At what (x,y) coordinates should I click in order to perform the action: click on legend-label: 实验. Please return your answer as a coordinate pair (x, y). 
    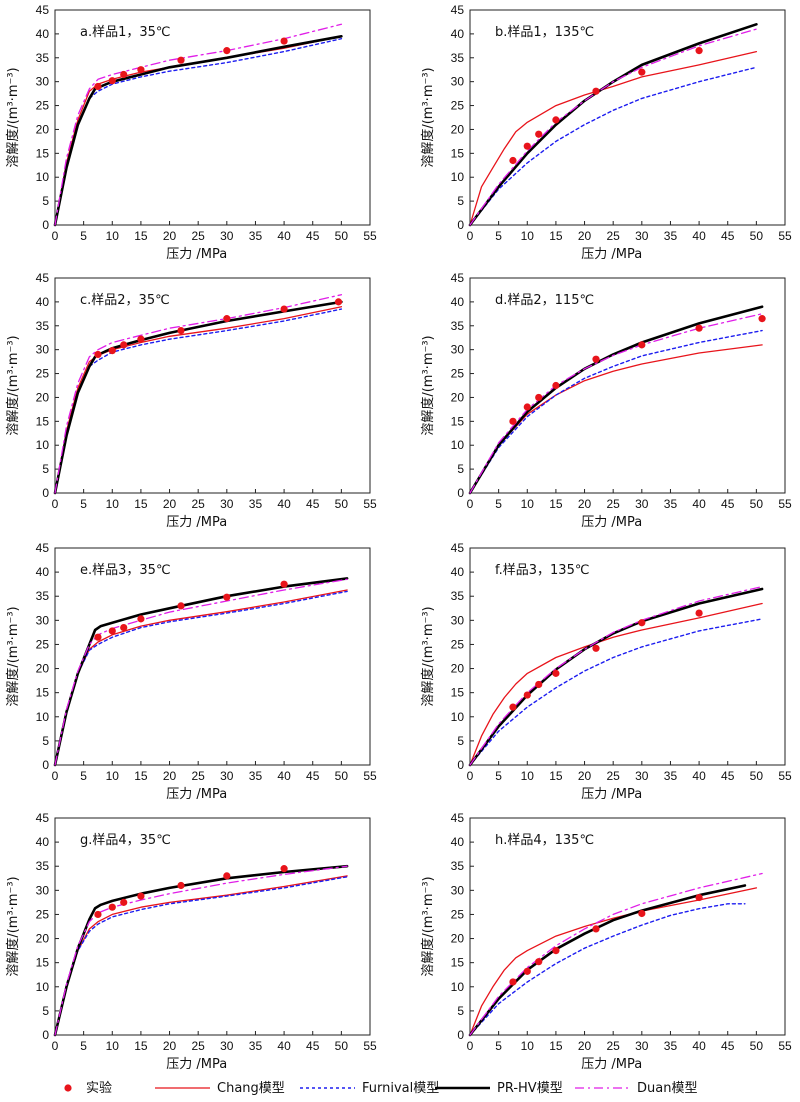
    Looking at the image, I should click on (99, 1088).